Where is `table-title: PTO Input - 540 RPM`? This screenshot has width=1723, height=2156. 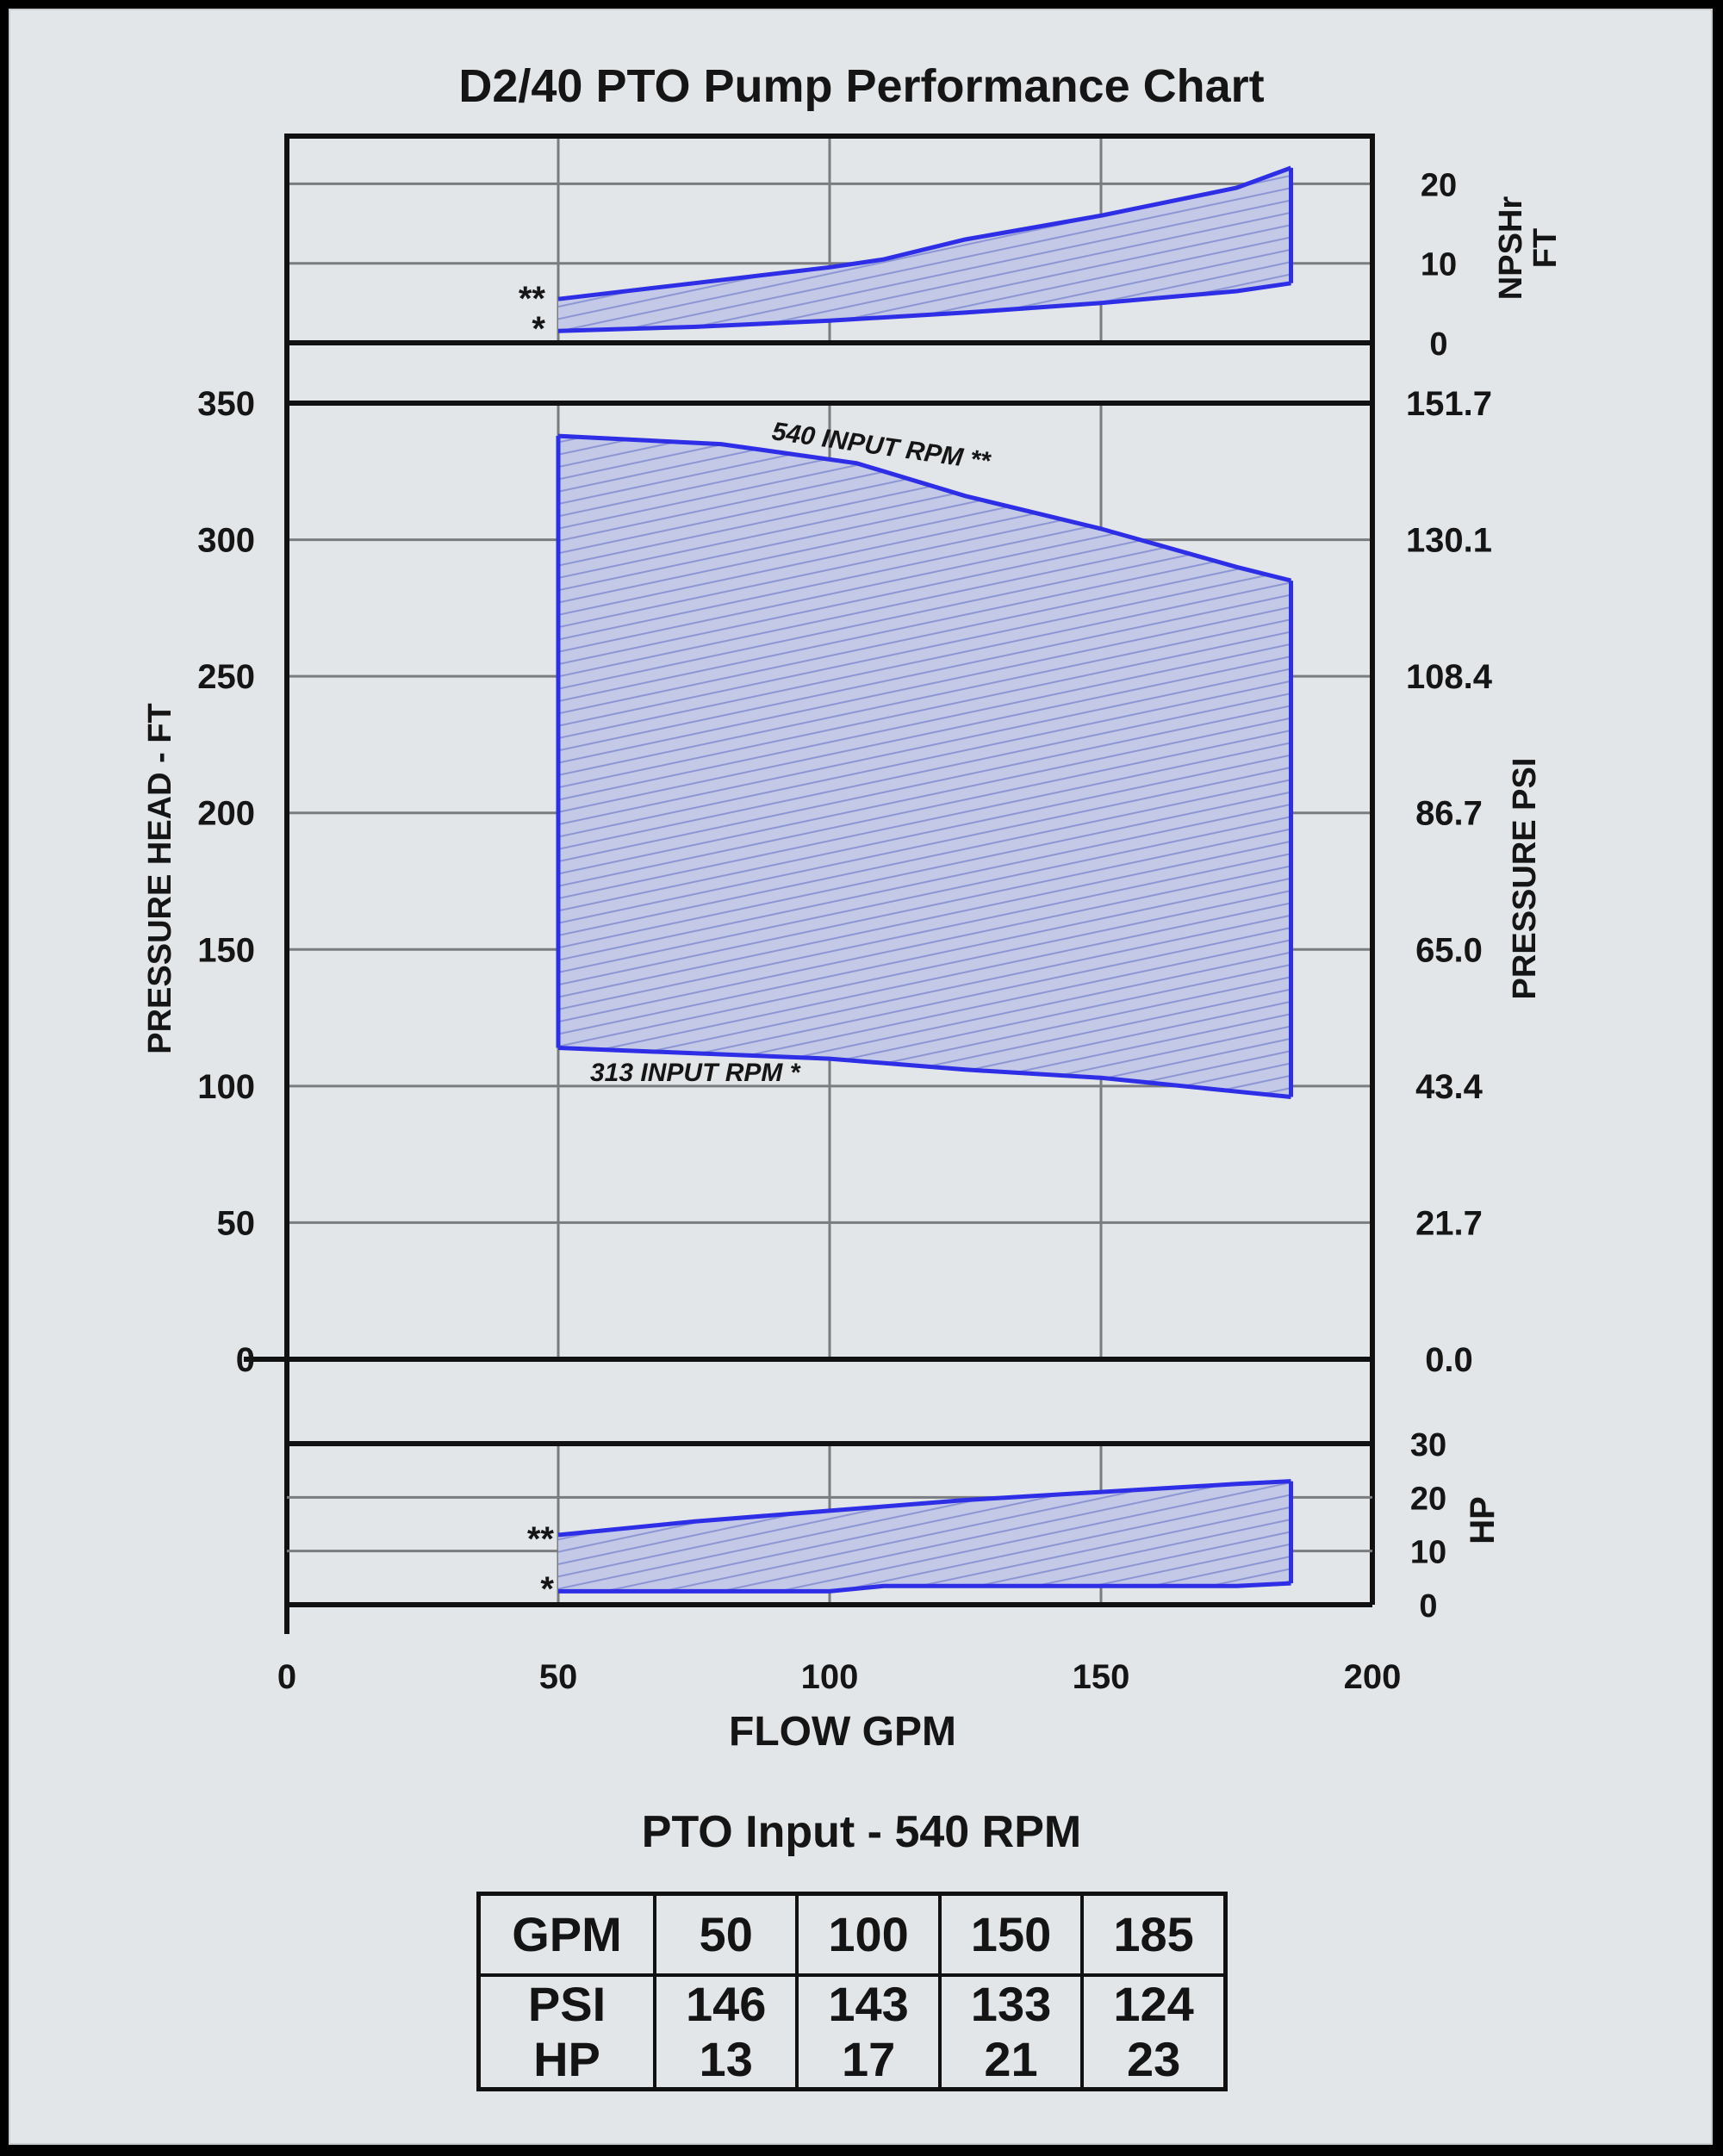
table-title: PTO Input - 540 RPM is located at coordinates (861, 1832).